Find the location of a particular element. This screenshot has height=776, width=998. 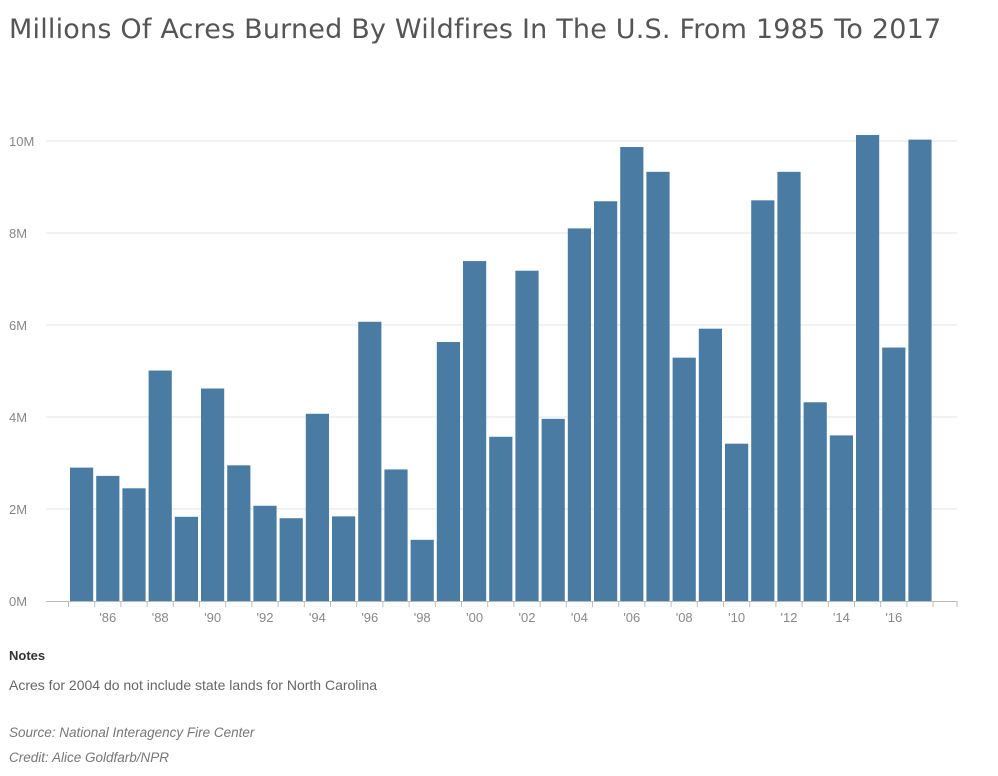

x-tick-label: '14 is located at coordinates (841, 617).